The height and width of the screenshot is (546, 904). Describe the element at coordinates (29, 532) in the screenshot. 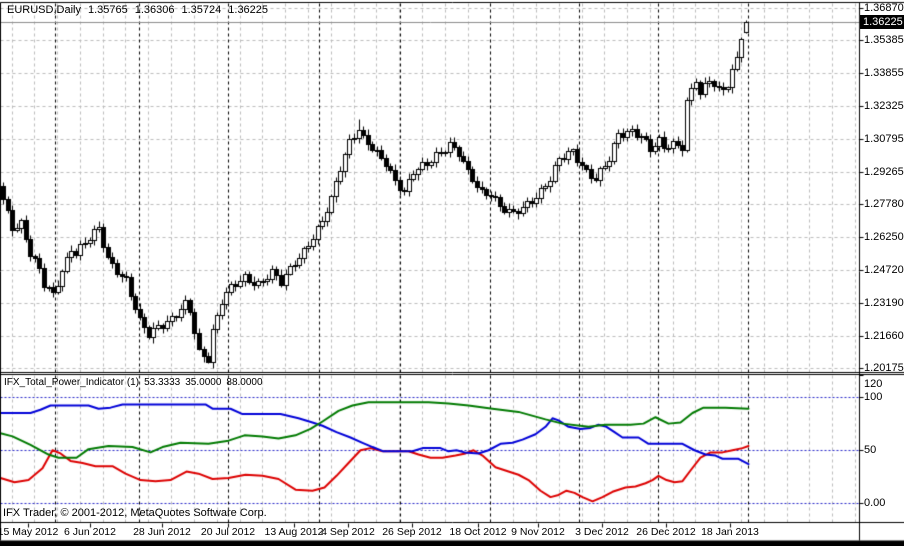

I see `time-axis-label: 15 May 2012` at that location.